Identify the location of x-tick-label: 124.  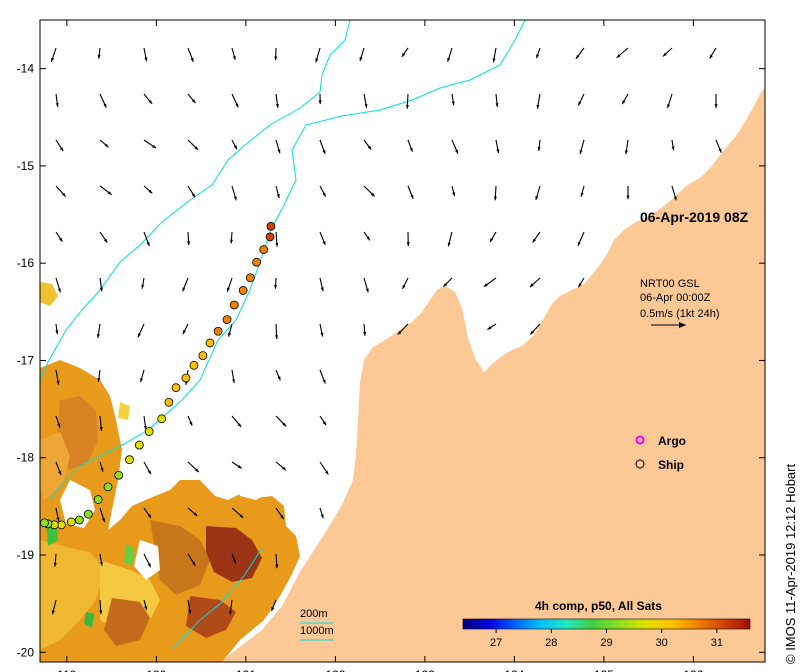
(514, 670).